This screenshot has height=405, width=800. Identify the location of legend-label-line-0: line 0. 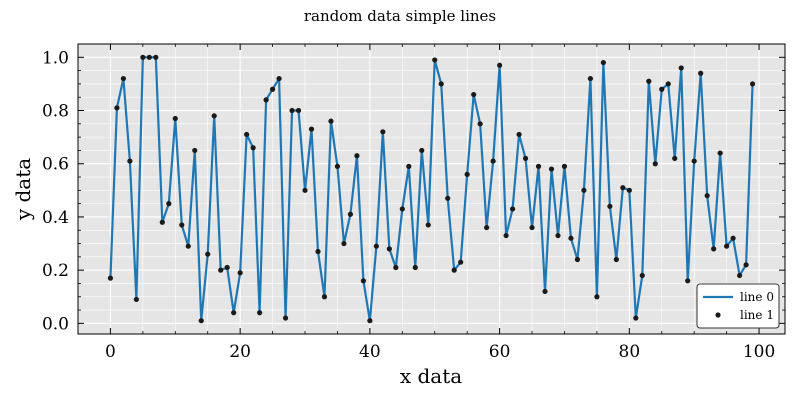
(757, 297).